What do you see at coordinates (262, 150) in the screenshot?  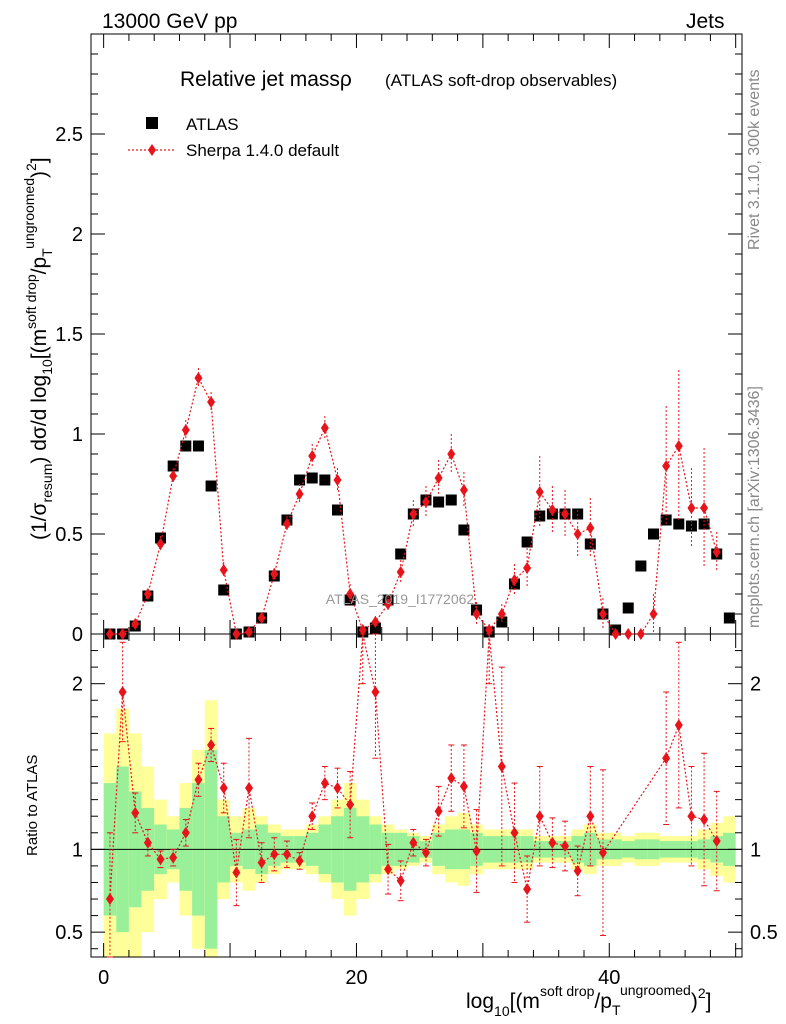 I see `legend-sherpa-label: Sherpa 1.4.0 default` at bounding box center [262, 150].